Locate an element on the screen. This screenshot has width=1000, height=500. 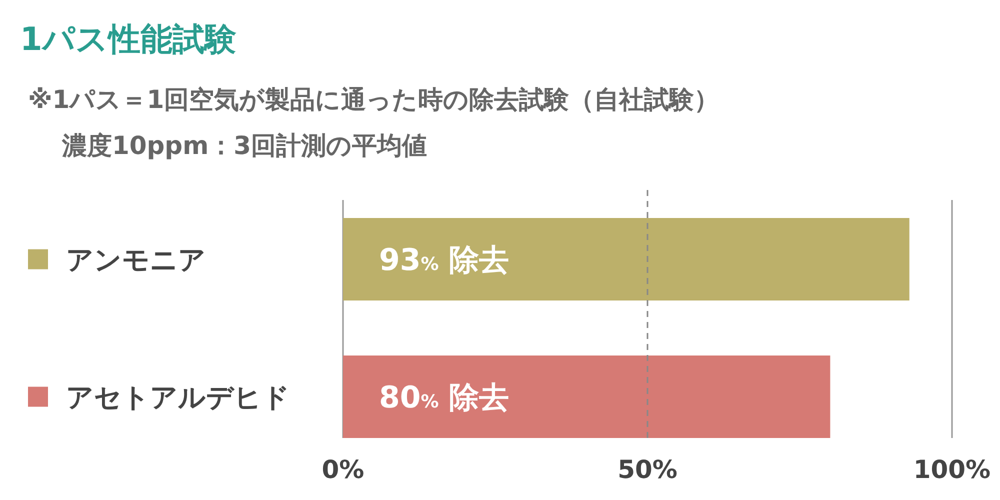
chart-subtitle: ※1パス＝1回空気が製品に通った時の除去試験（自社試験） is located at coordinates (374, 99).